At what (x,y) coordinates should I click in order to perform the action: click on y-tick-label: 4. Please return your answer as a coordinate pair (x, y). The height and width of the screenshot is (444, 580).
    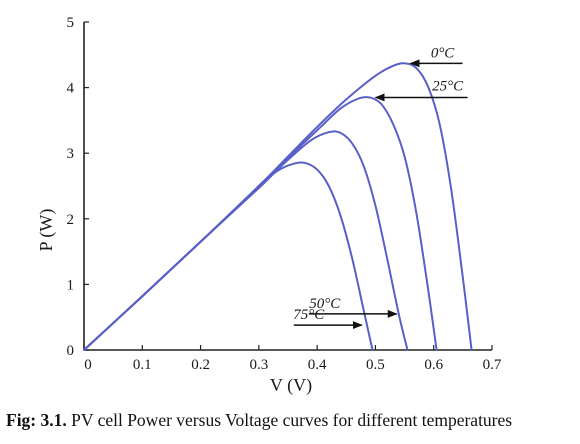
    Looking at the image, I should click on (71, 89).